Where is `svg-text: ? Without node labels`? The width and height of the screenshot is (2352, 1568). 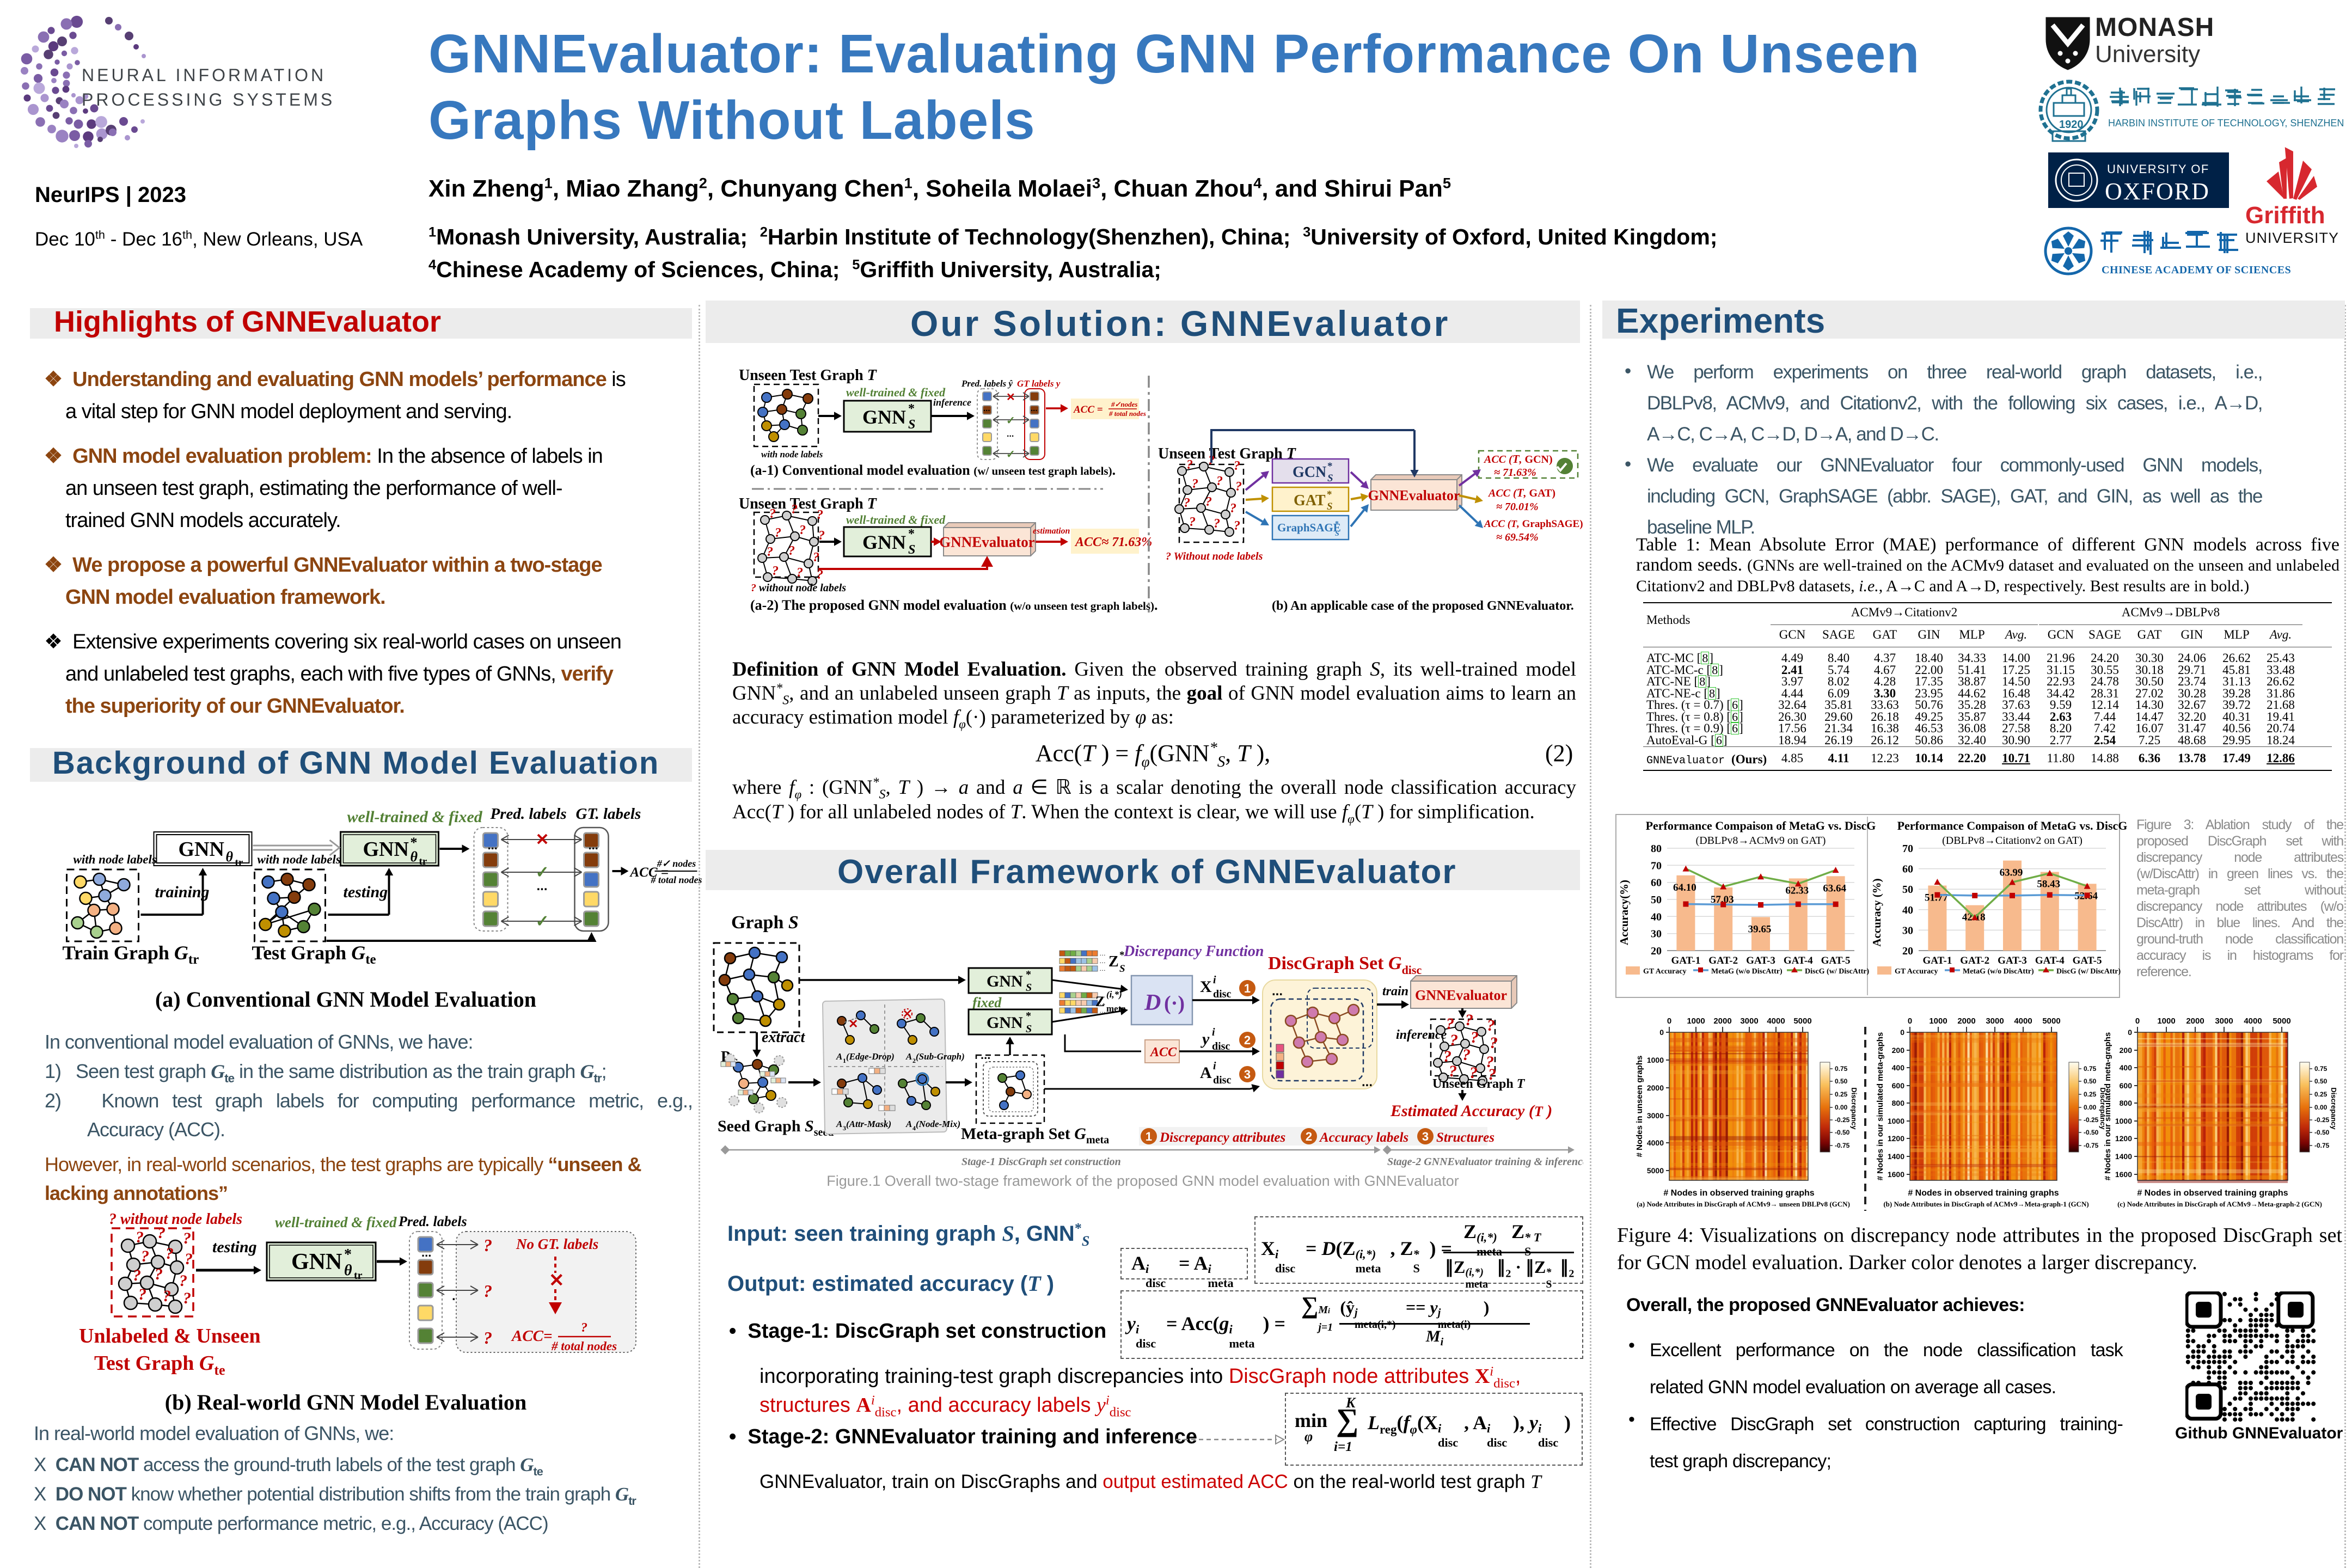
svg-text: ? Without node labels is located at coordinates (1214, 556).